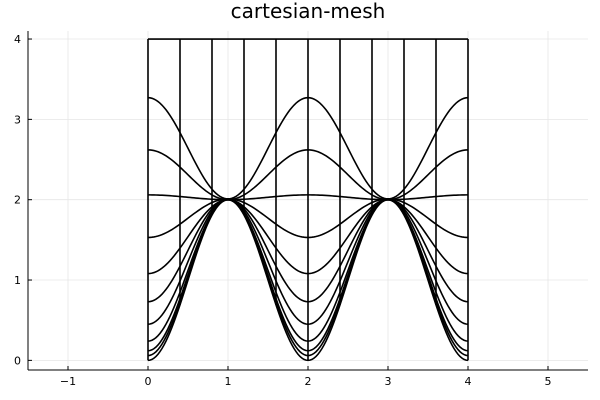 Image resolution: width=600 pixels, height=400 pixels. What do you see at coordinates (228, 381) in the screenshot?
I see `x-tick-label: 1` at bounding box center [228, 381].